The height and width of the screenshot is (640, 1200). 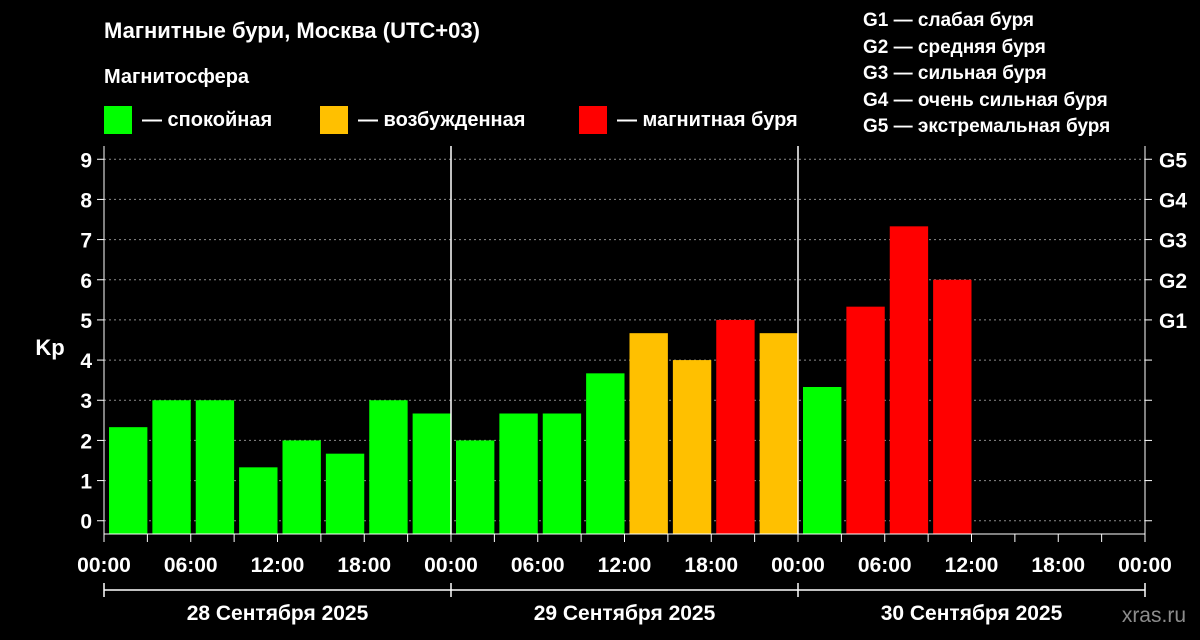 What do you see at coordinates (707, 119) in the screenshot?
I see `legend-label-storm: — магнитная буря` at bounding box center [707, 119].